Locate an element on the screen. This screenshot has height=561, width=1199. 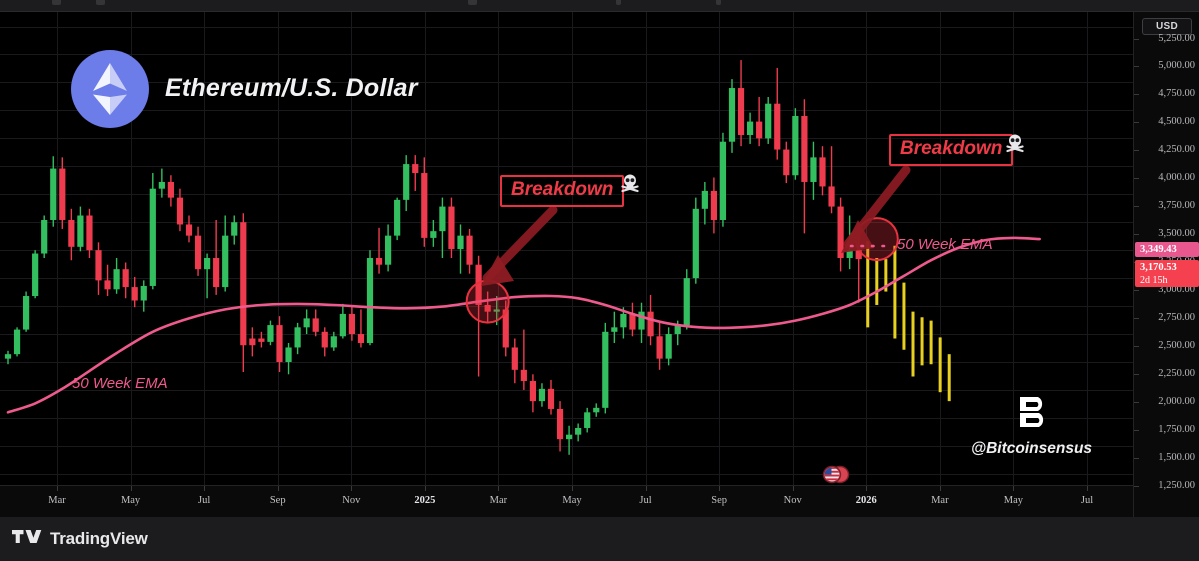
breakdown-annotation-2: Breakdown is located at coordinates (951, 150).